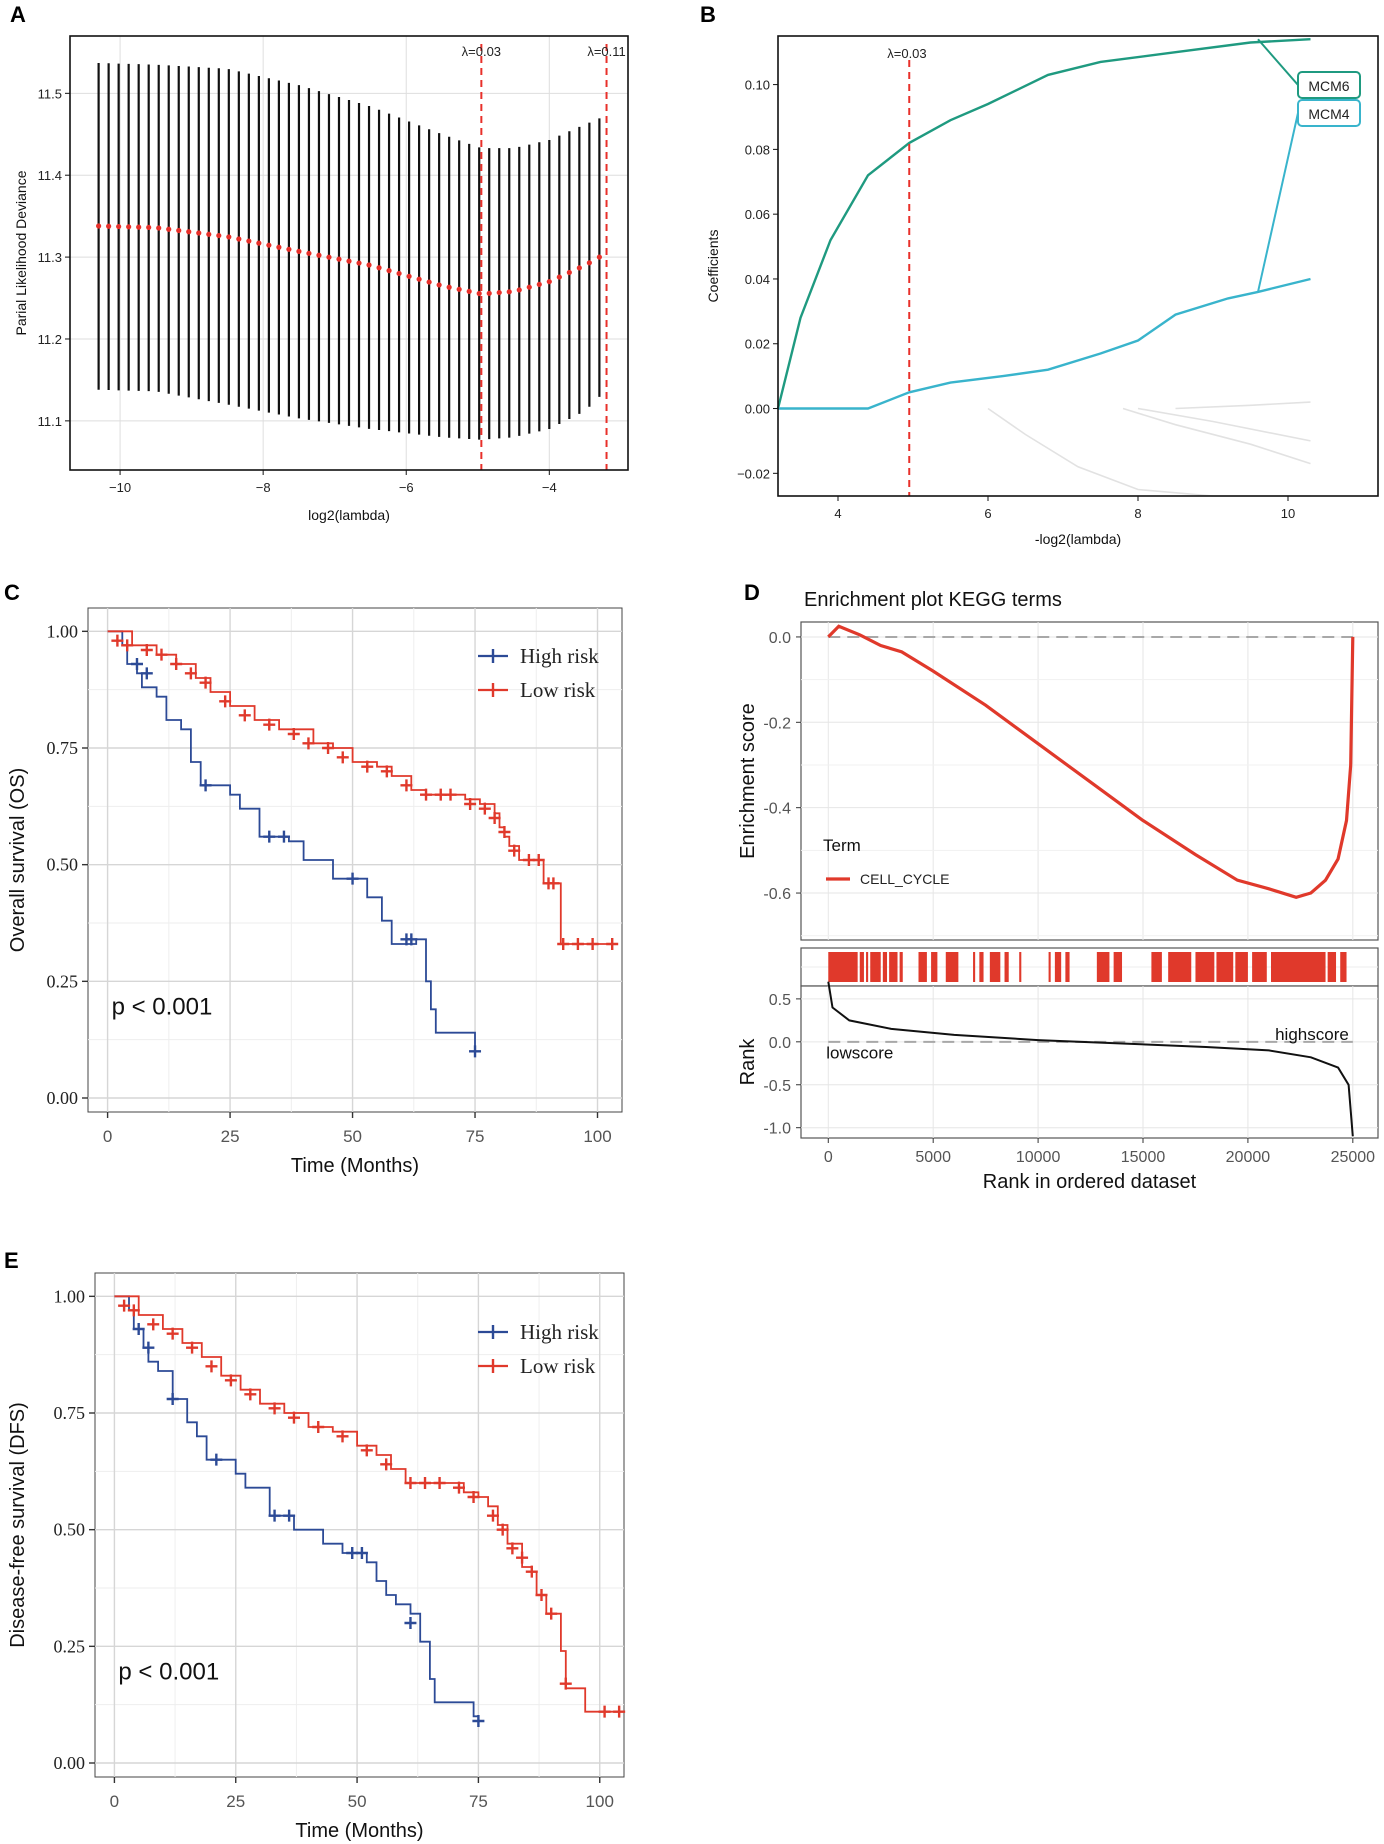  What do you see at coordinates (120, 487) in the screenshot?
I see `panel-a-xtick-label: −10` at bounding box center [120, 487].